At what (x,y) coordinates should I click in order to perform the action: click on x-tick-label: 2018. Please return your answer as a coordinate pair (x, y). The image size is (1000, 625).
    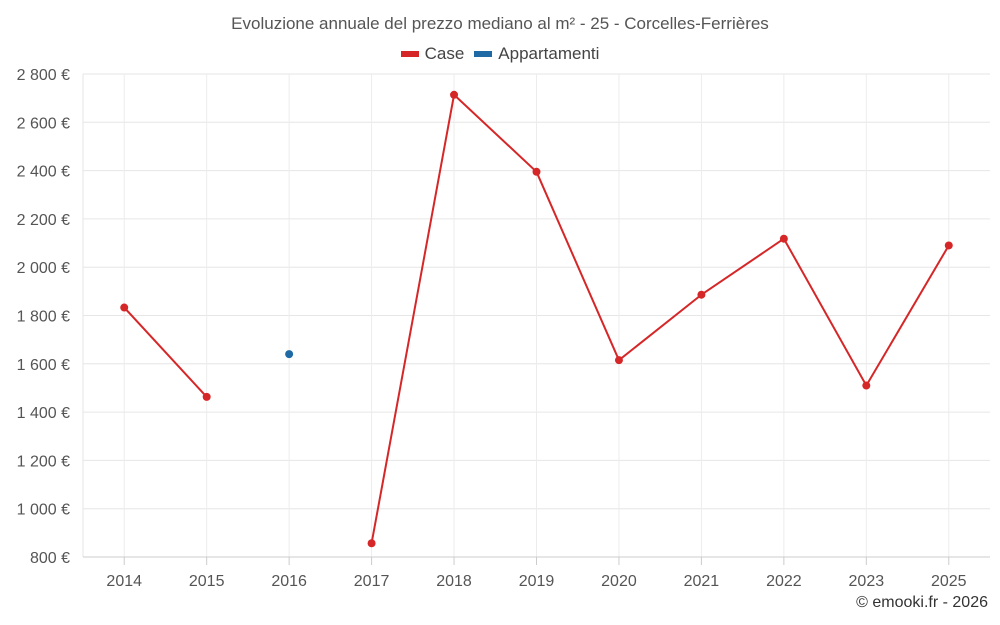
    Looking at the image, I should click on (454, 581).